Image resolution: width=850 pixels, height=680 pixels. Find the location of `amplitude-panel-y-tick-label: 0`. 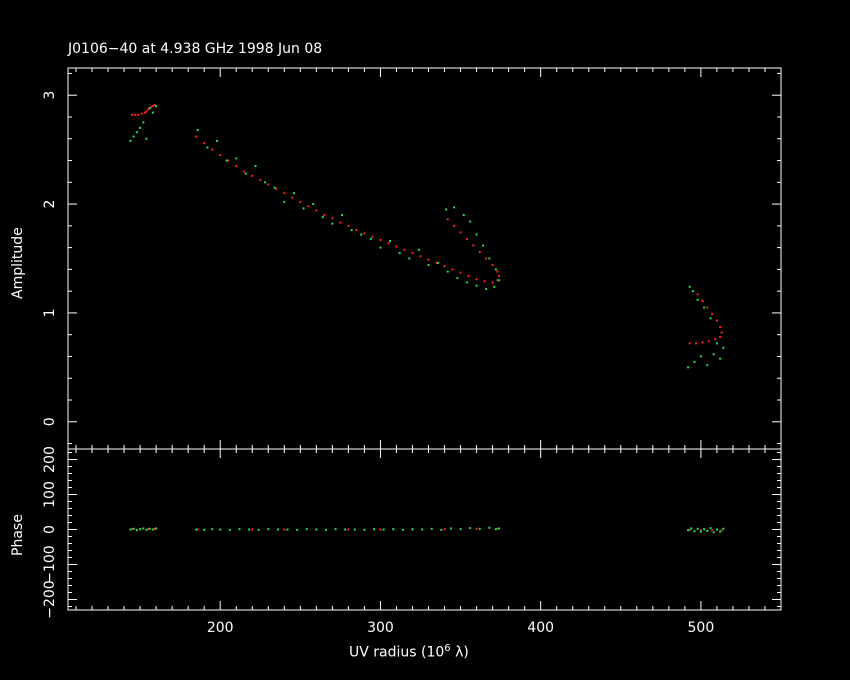

amplitude-panel-y-tick-label: 0 is located at coordinates (50, 421).